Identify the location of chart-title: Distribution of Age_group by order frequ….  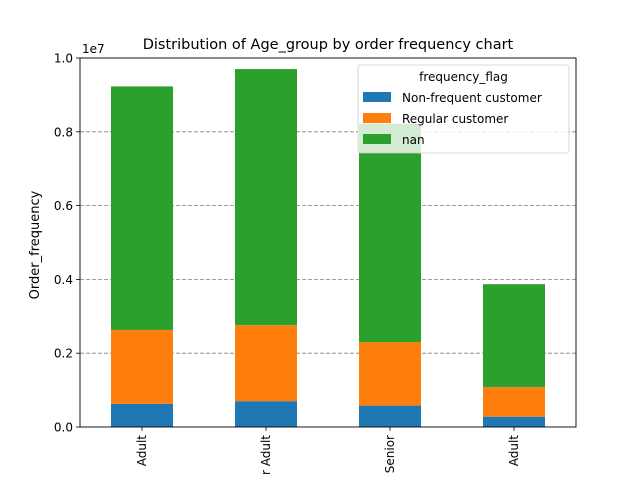
(328, 45).